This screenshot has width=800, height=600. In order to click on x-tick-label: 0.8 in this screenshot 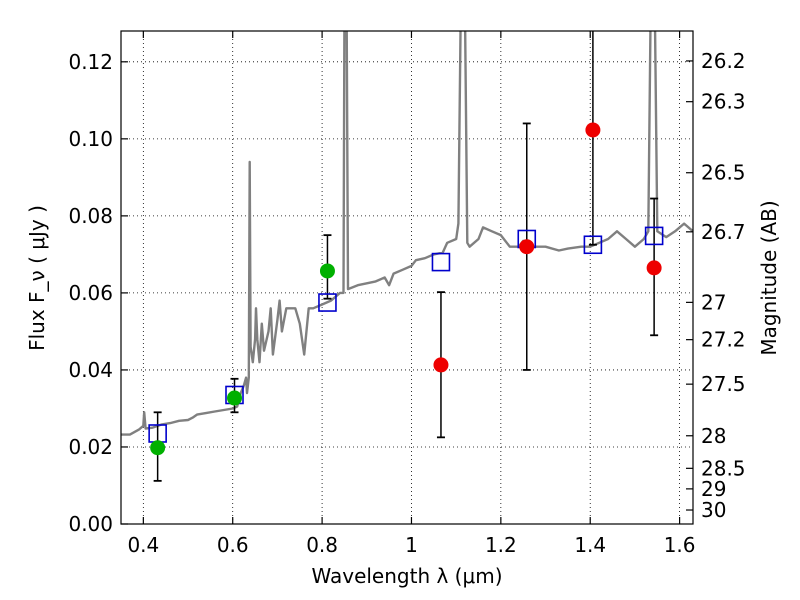, I will do `click(322, 545)`.